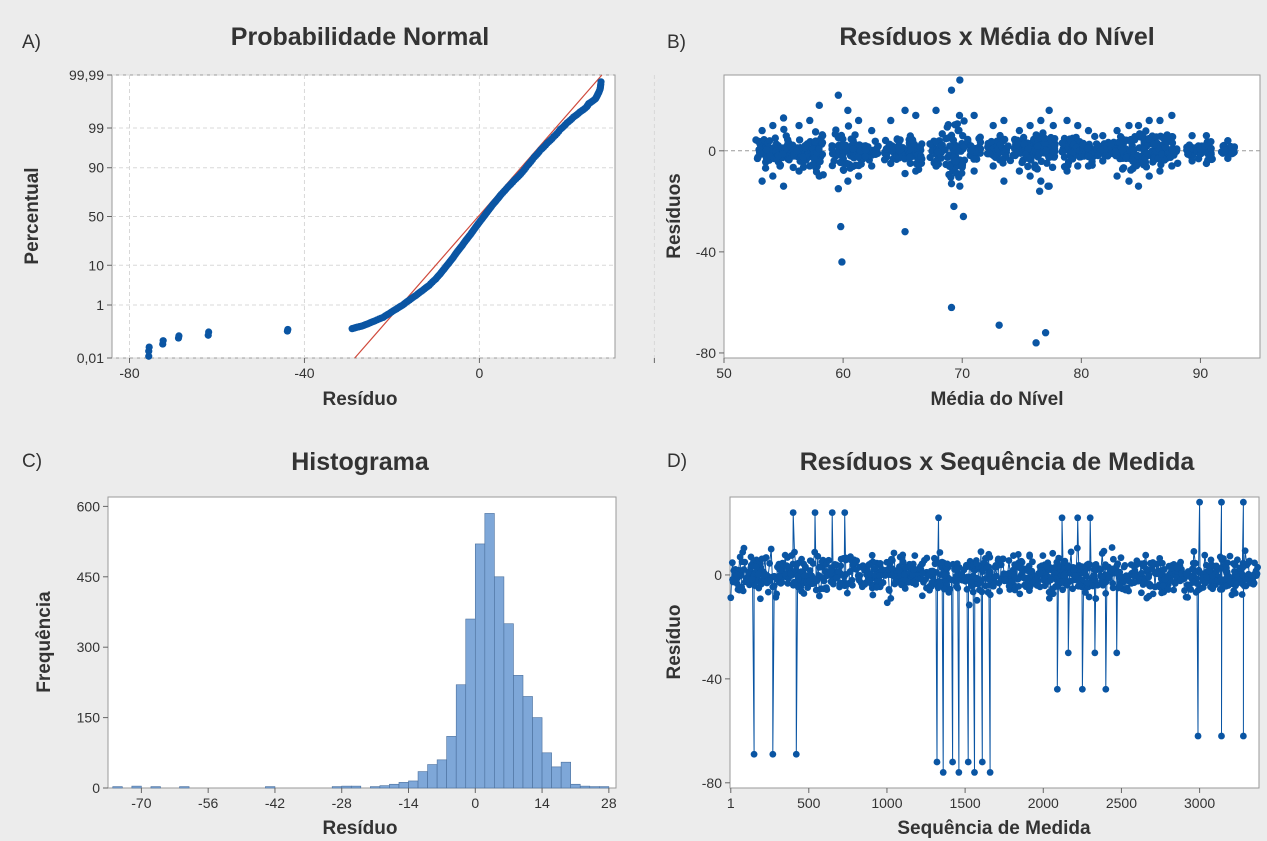 This screenshot has height=841, width=1267. I want to click on panel-a-ytick-label: 1, so click(100, 305).